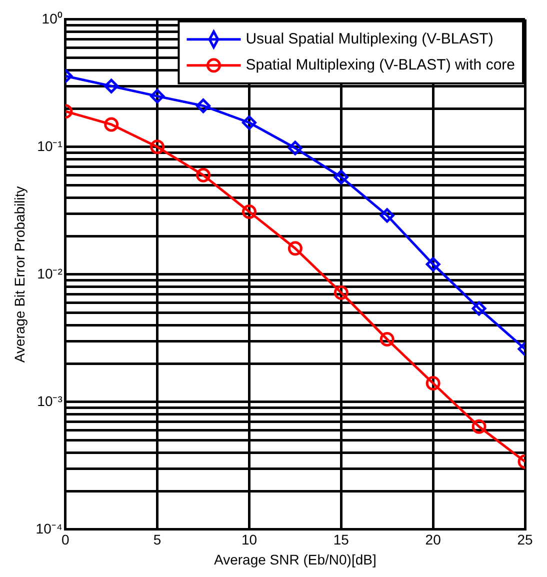 The width and height of the screenshot is (547, 577). Describe the element at coordinates (50, 400) in the screenshot. I see `y-tick-label: 10⁻³` at that location.